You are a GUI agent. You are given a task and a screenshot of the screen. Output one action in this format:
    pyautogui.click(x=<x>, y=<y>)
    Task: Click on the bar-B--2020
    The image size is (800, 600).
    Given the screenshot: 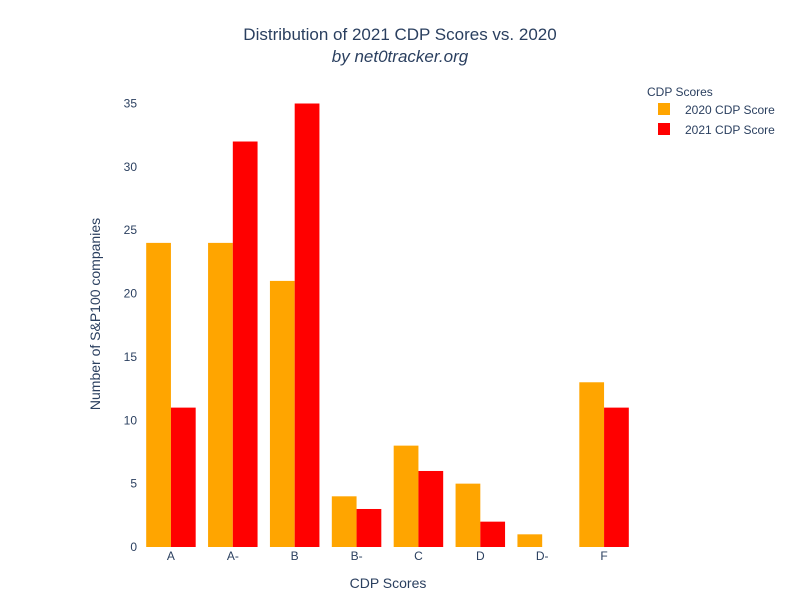 What is the action you would take?
    pyautogui.click(x=344, y=521)
    